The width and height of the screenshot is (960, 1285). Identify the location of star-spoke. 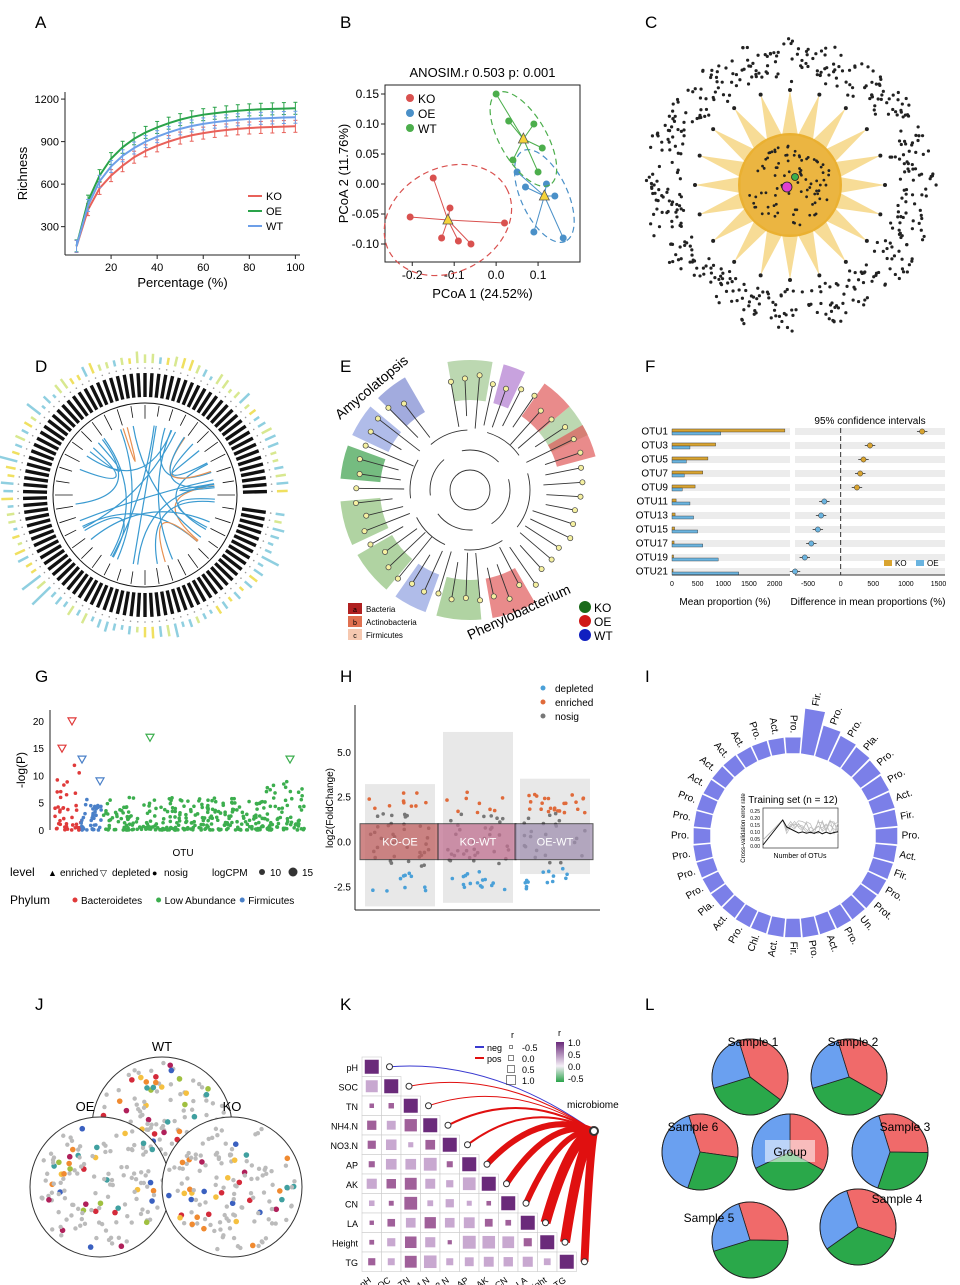
(771, 117).